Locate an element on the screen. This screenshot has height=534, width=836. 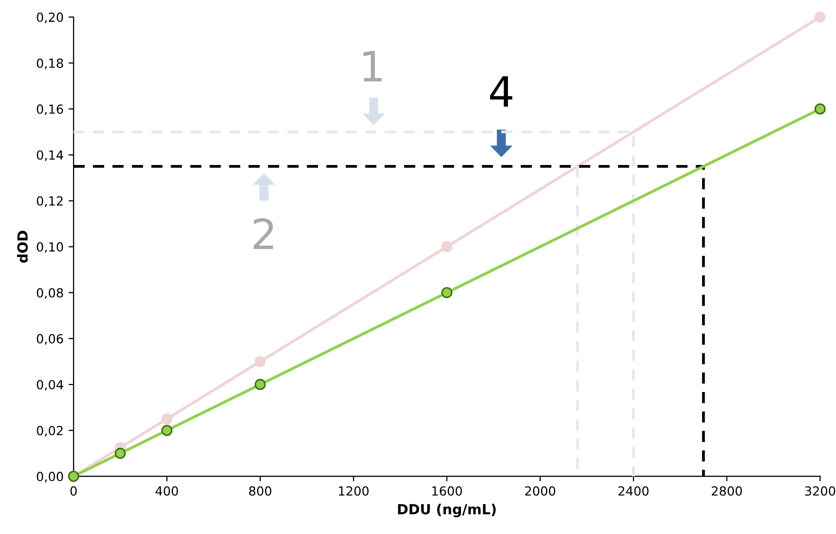
y-tick-label: 0,16 is located at coordinates (50, 110).